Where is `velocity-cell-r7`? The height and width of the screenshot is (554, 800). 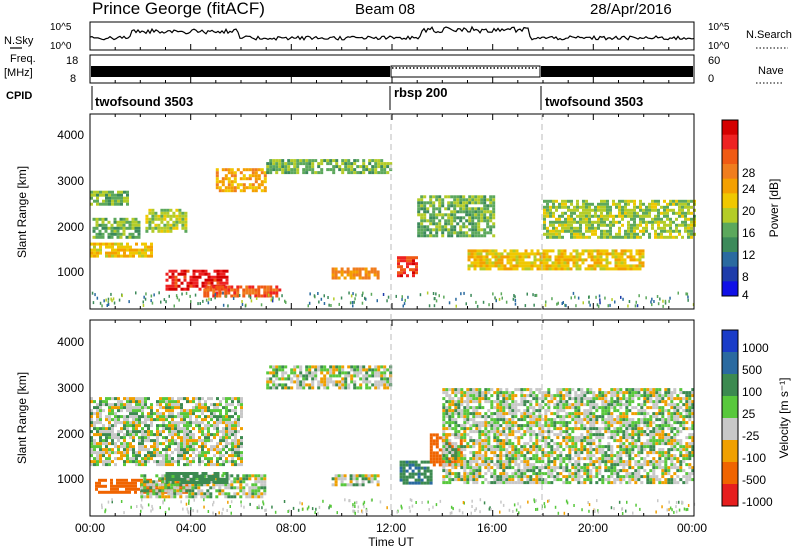 velocity-cell-r7 is located at coordinates (434, 459).